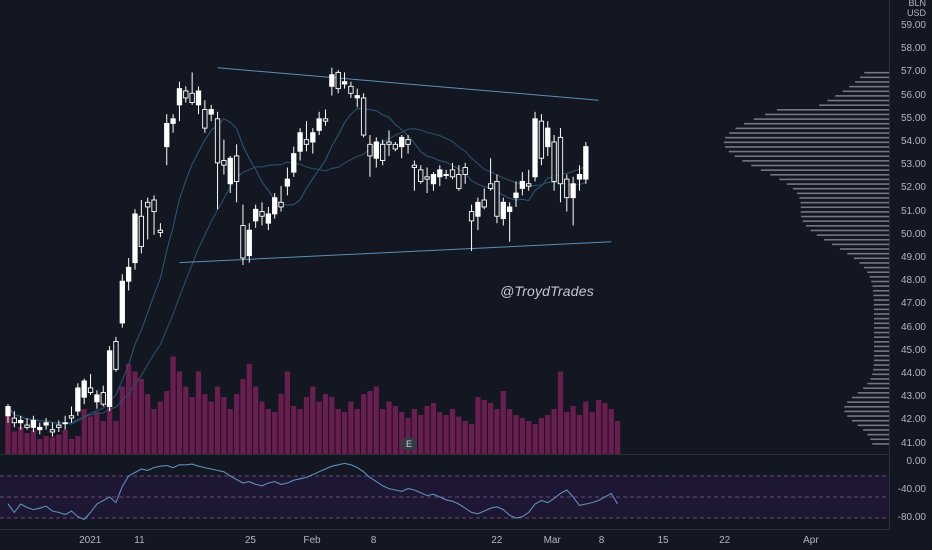 This screenshot has height=550, width=932. Describe the element at coordinates (916, 9) in the screenshot. I see `currency-label: BLN USD` at that location.